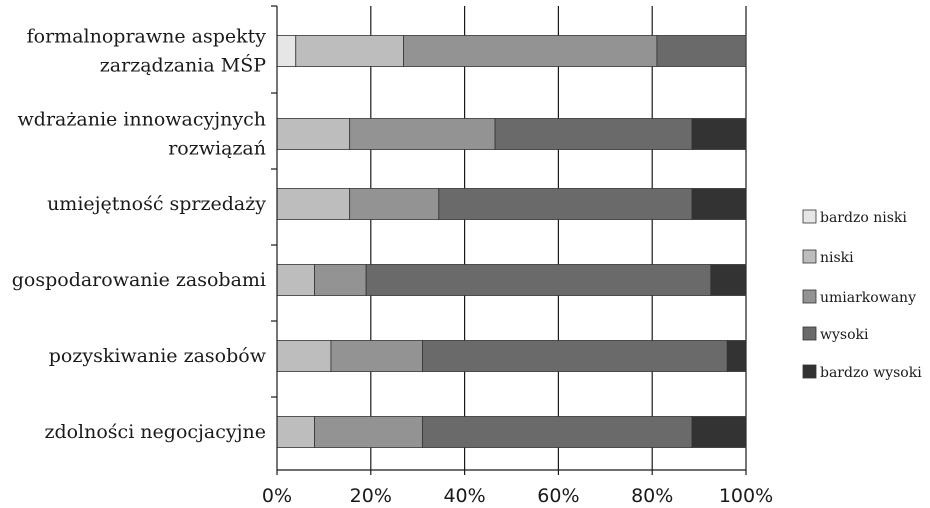 The image size is (930, 508). I want to click on legend-label-1: niski, so click(837, 258).